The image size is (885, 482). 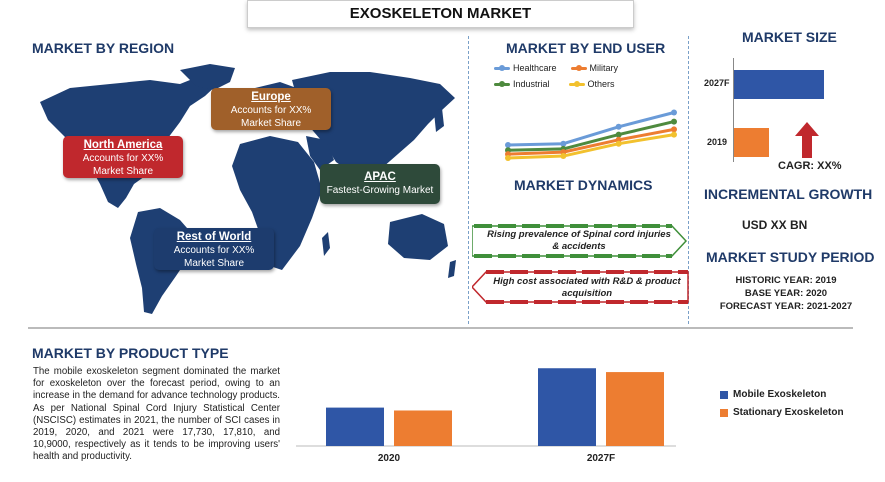 I want to click on legend-industrial-label: Industrial, so click(x=531, y=84).